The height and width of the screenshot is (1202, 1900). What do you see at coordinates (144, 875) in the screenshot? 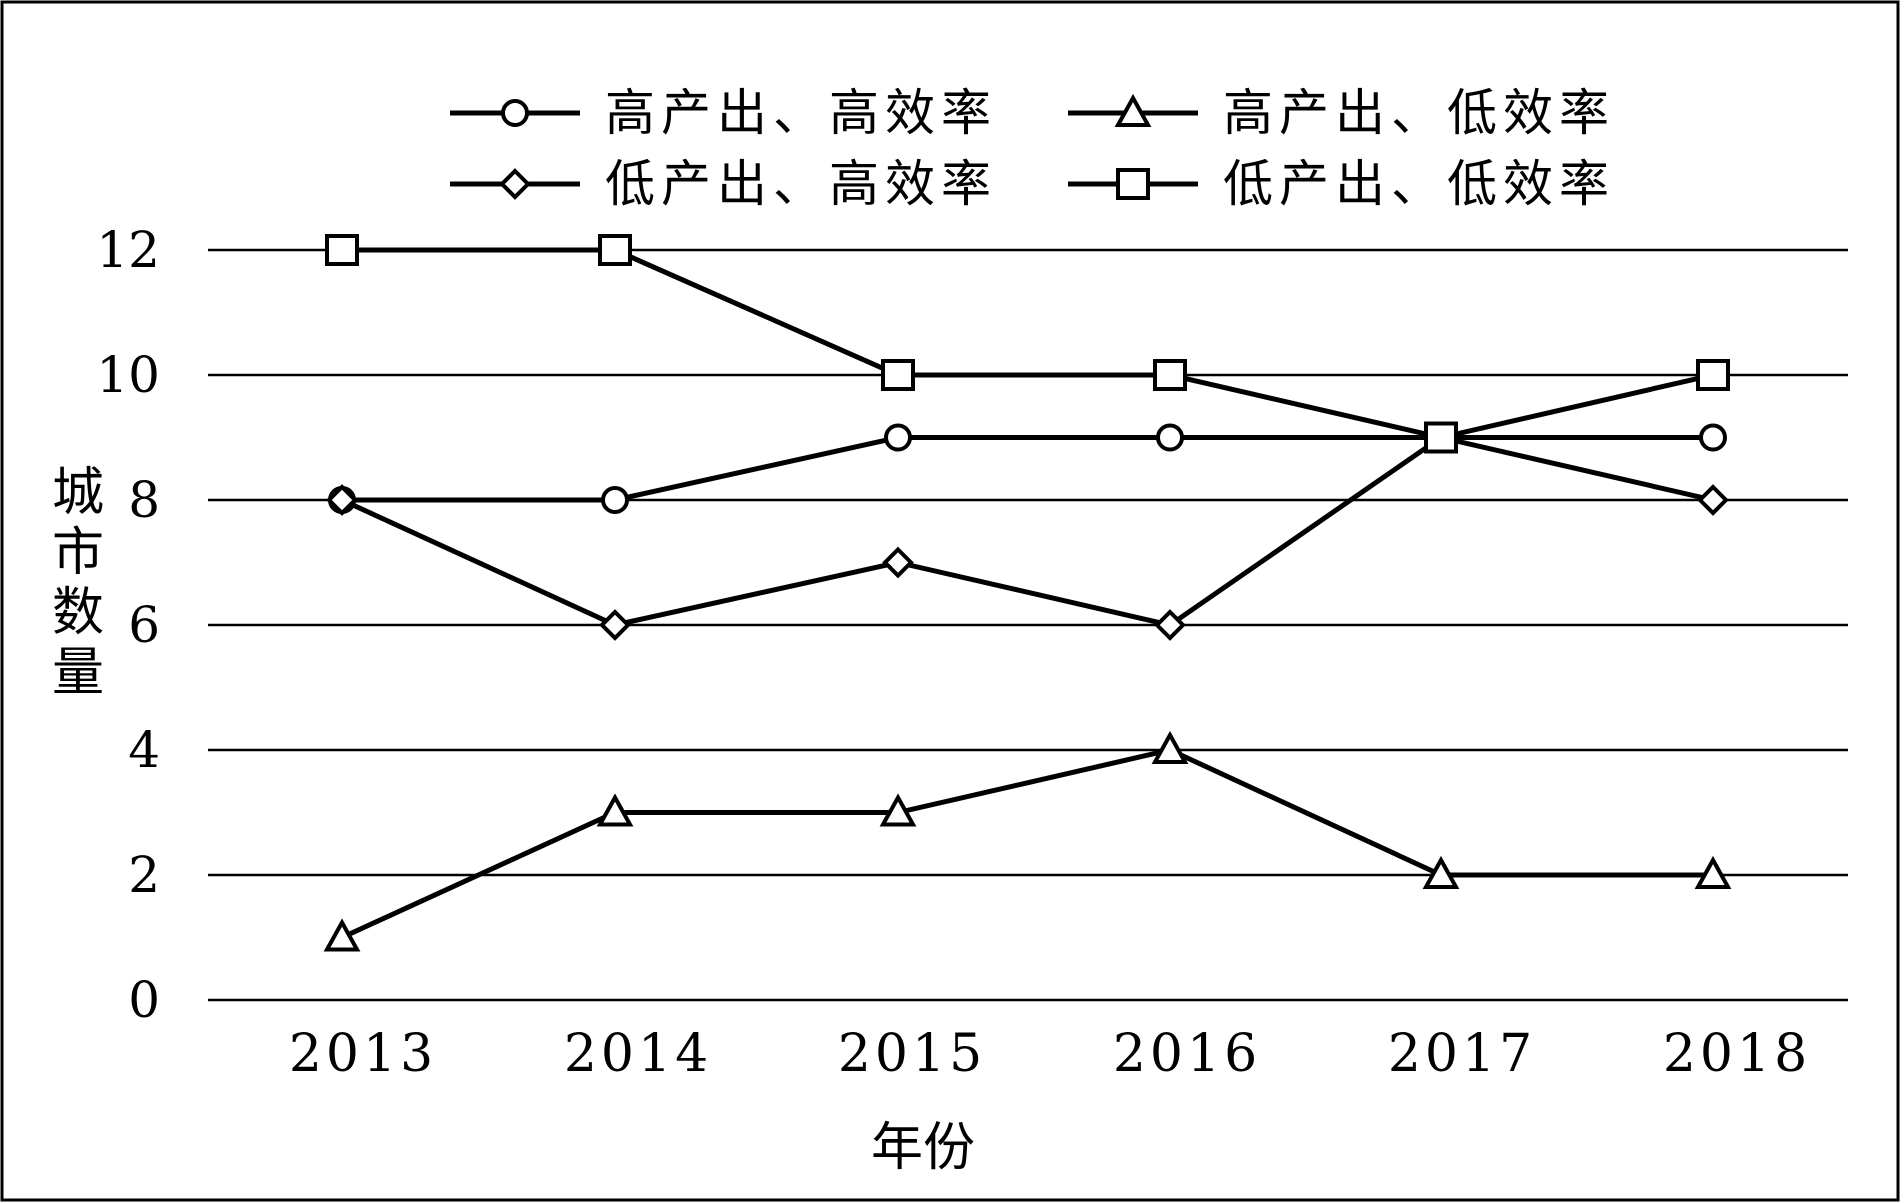
I see `y-tick-label: 2` at bounding box center [144, 875].